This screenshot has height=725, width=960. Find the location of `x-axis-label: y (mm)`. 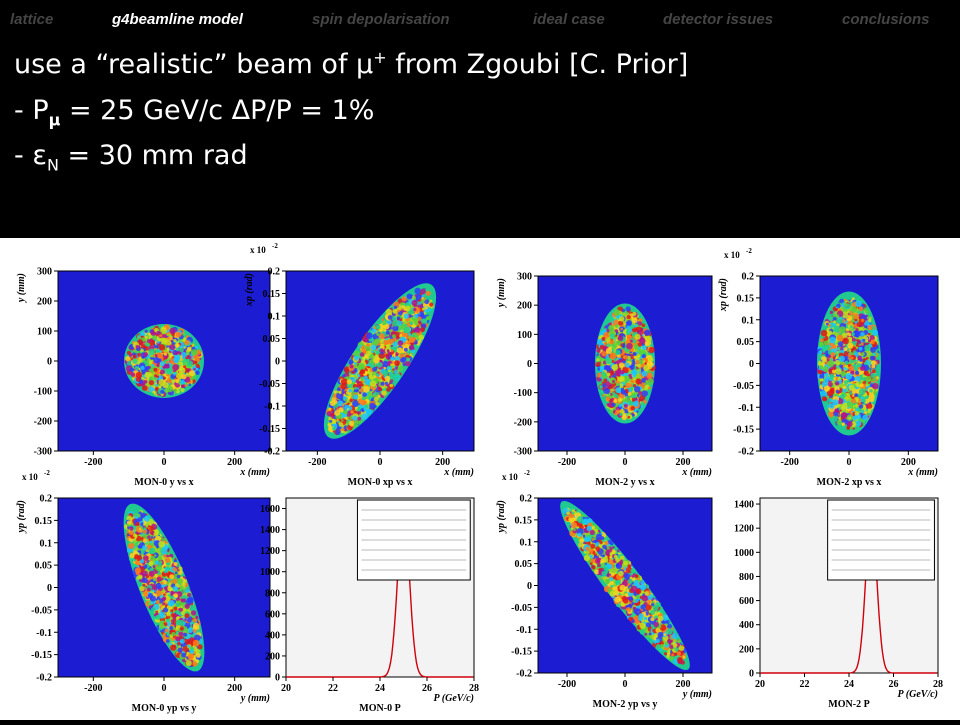

x-axis-label: y (mm) is located at coordinates (255, 698).